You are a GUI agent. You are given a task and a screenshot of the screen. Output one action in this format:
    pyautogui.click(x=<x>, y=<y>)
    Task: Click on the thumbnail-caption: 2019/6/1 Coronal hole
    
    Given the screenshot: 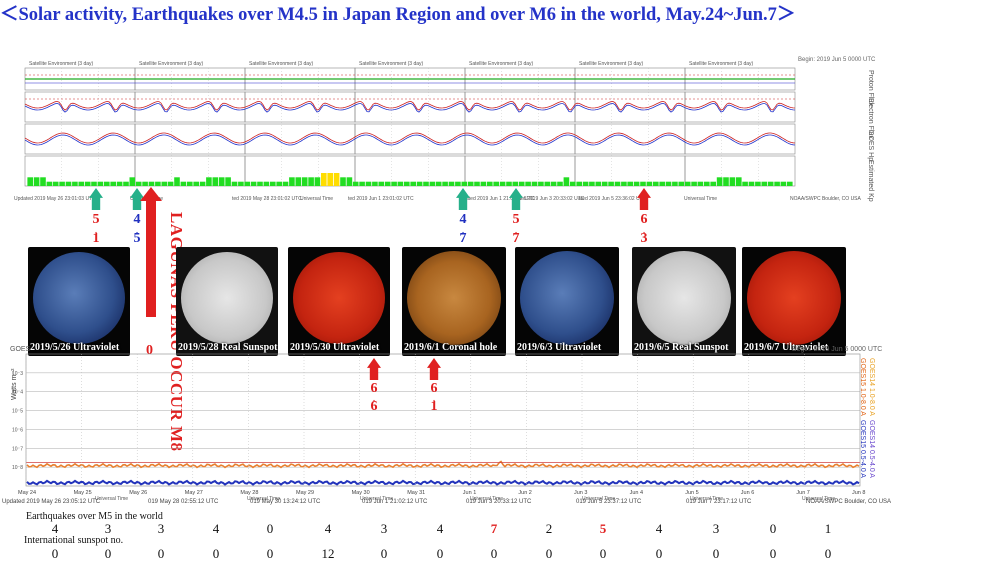 What is the action you would take?
    pyautogui.click(x=451, y=347)
    